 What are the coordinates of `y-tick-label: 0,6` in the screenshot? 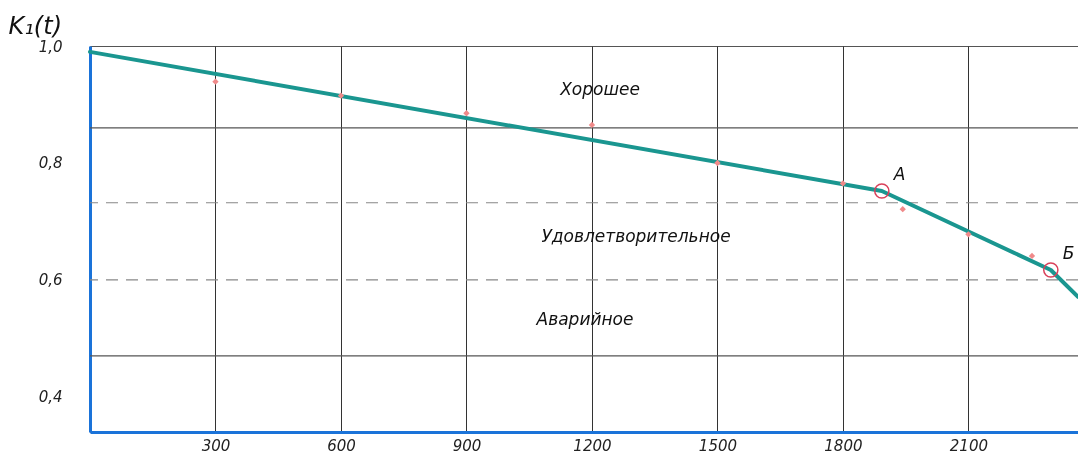 It's located at (50, 280).